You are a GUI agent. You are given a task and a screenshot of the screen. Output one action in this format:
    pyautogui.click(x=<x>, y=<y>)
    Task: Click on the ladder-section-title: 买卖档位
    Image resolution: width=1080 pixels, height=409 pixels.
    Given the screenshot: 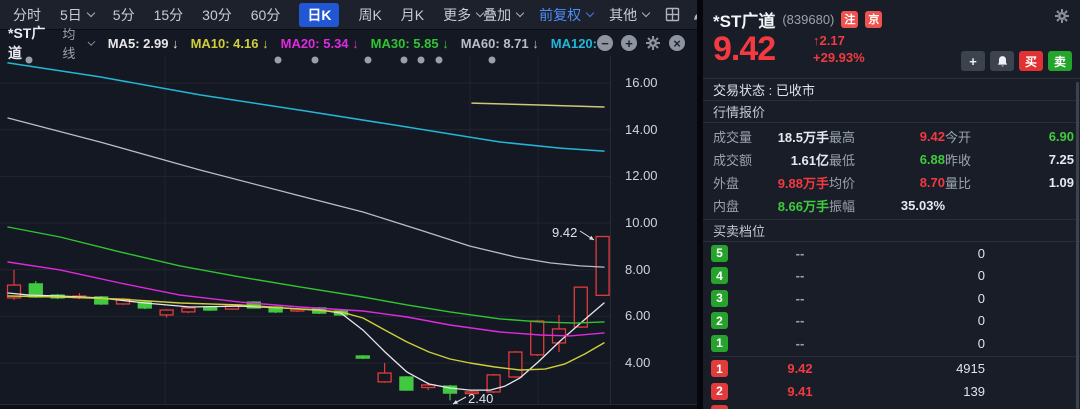 What is the action you would take?
    pyautogui.click(x=739, y=231)
    